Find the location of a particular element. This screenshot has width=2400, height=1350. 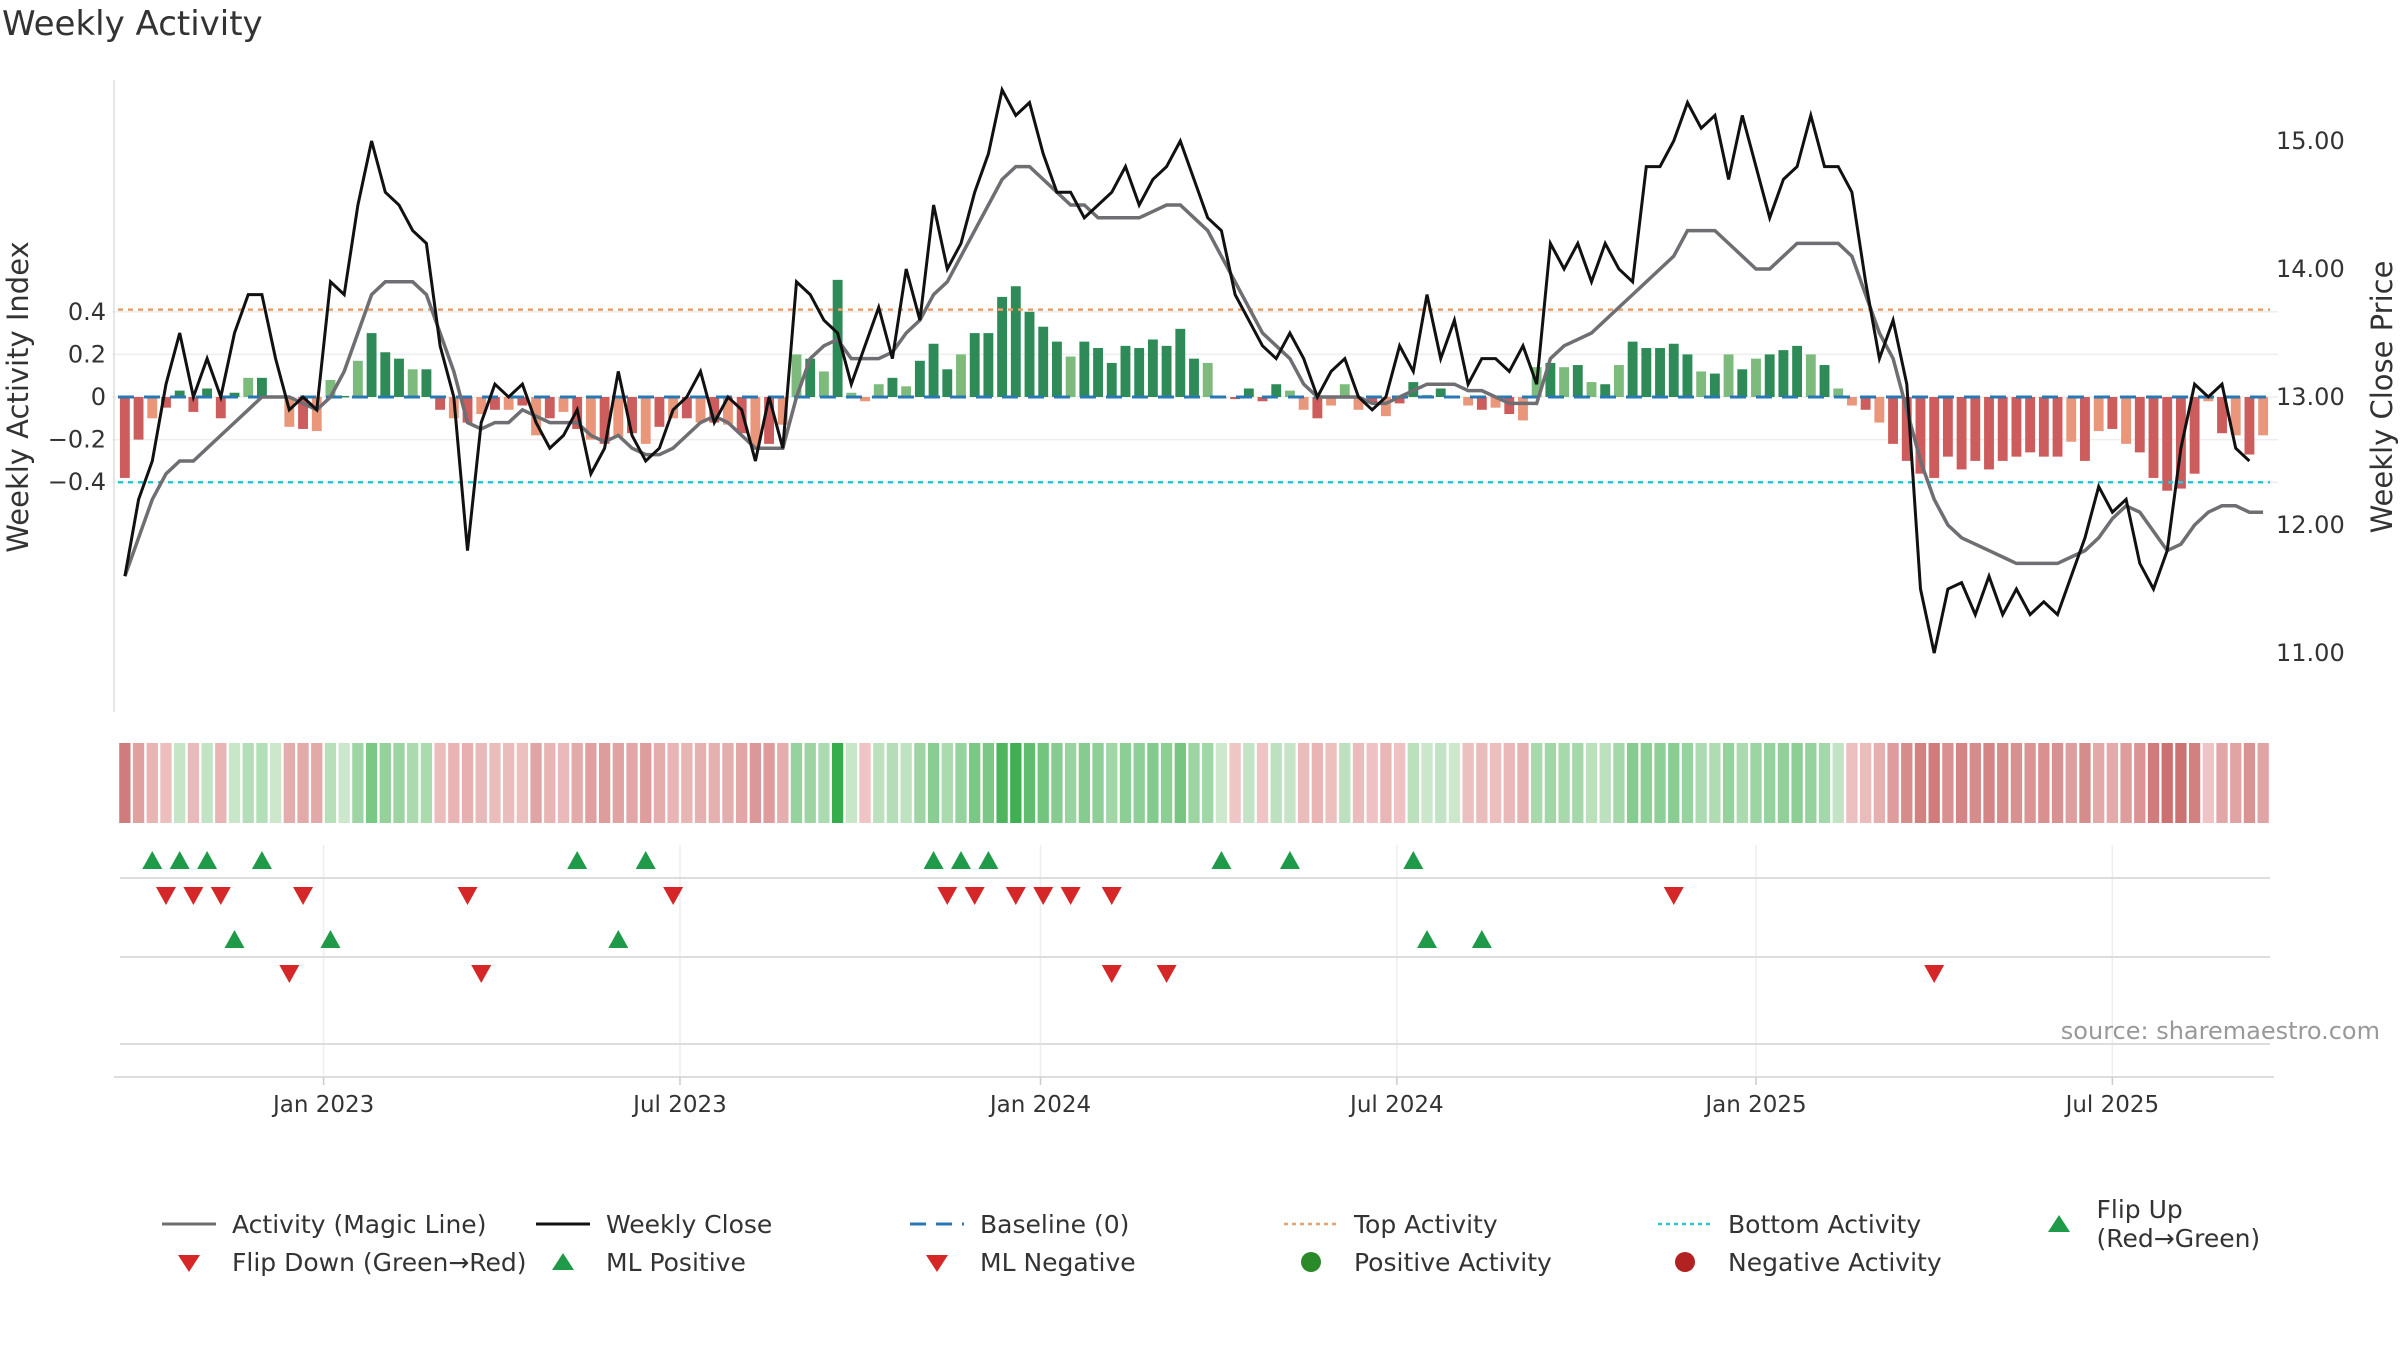

y-axis-label: Weekly Activity Index is located at coordinates (18, 396).